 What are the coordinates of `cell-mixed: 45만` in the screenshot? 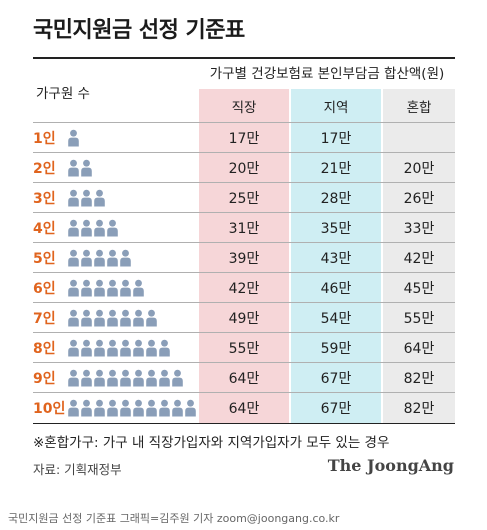 It's located at (419, 289).